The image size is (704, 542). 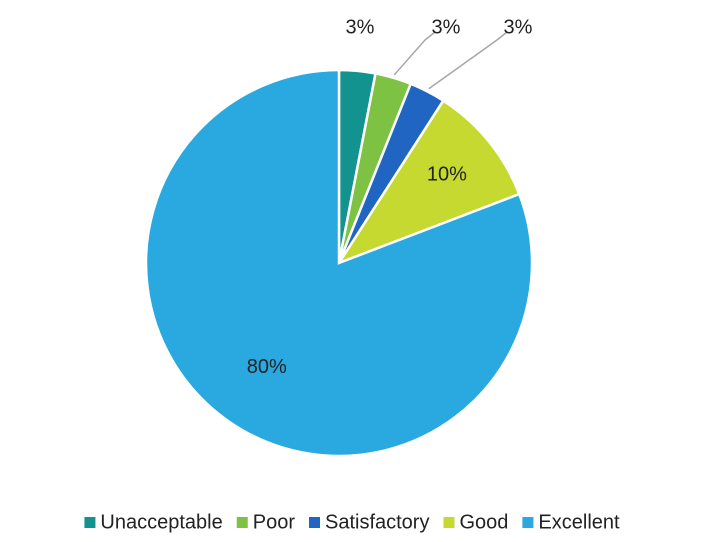 I want to click on legend-label: Unacceptable, so click(x=161, y=522).